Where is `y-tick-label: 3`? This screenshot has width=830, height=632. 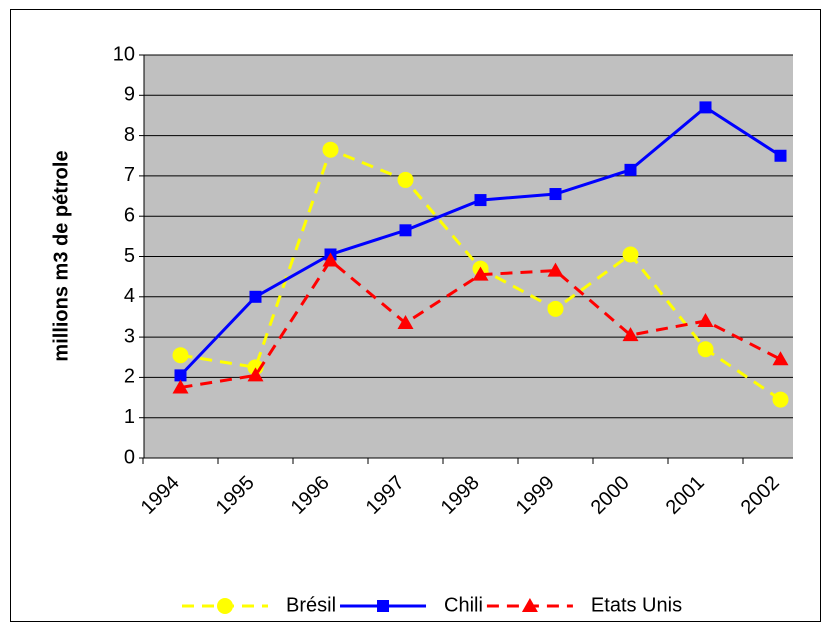 y-tick-label: 3 is located at coordinates (129, 336).